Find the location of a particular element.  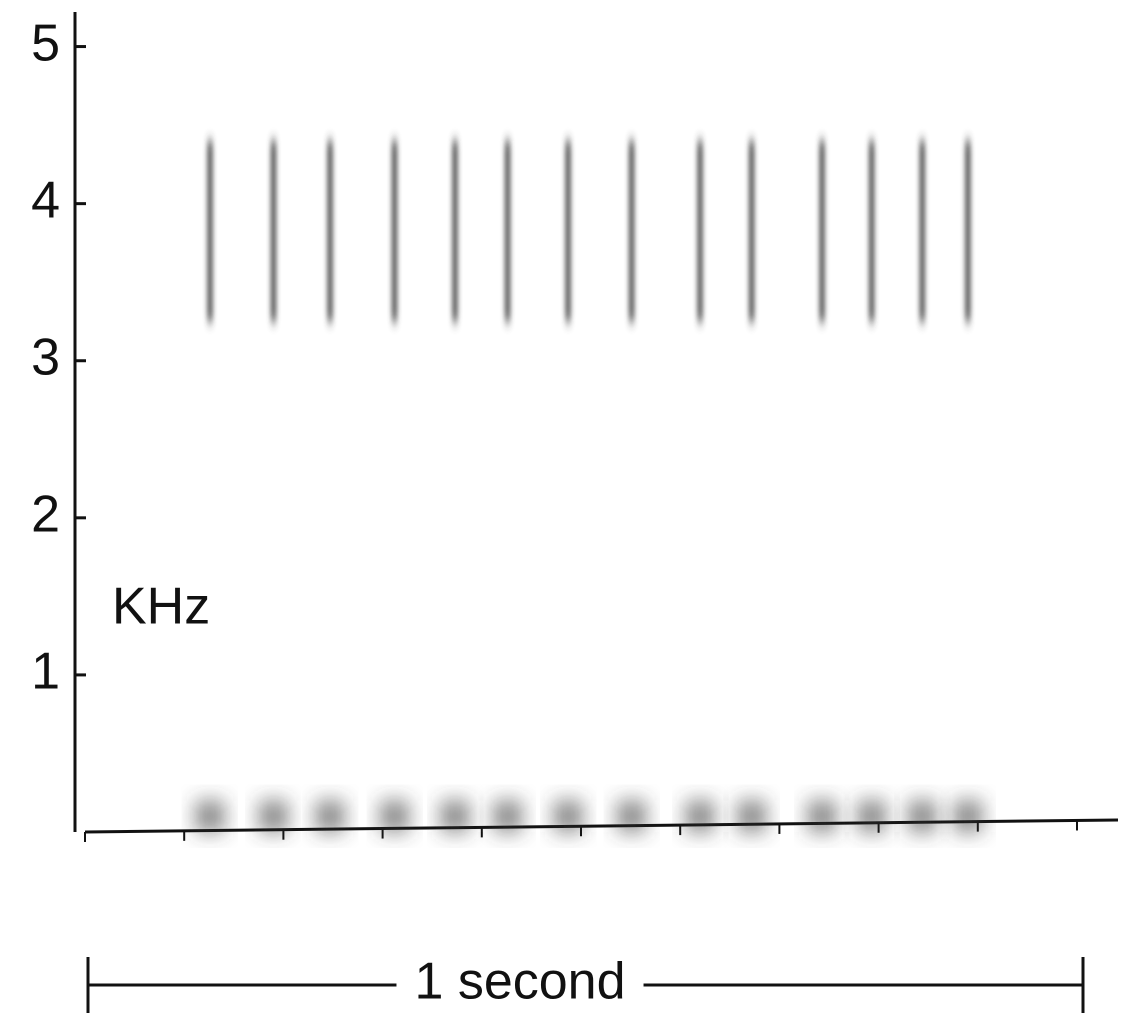

y-axis-label: KHz is located at coordinates (161, 607).